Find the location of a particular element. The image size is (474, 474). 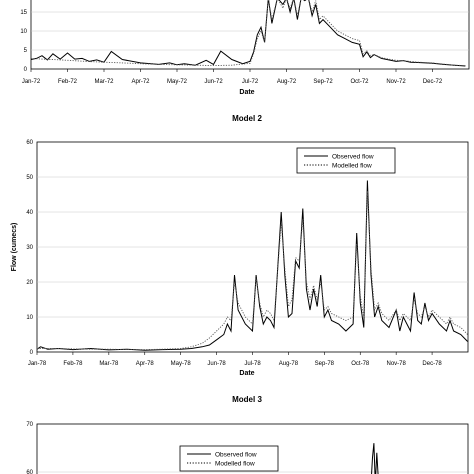

x-tick-label: Feb-78 is located at coordinates (73, 364).